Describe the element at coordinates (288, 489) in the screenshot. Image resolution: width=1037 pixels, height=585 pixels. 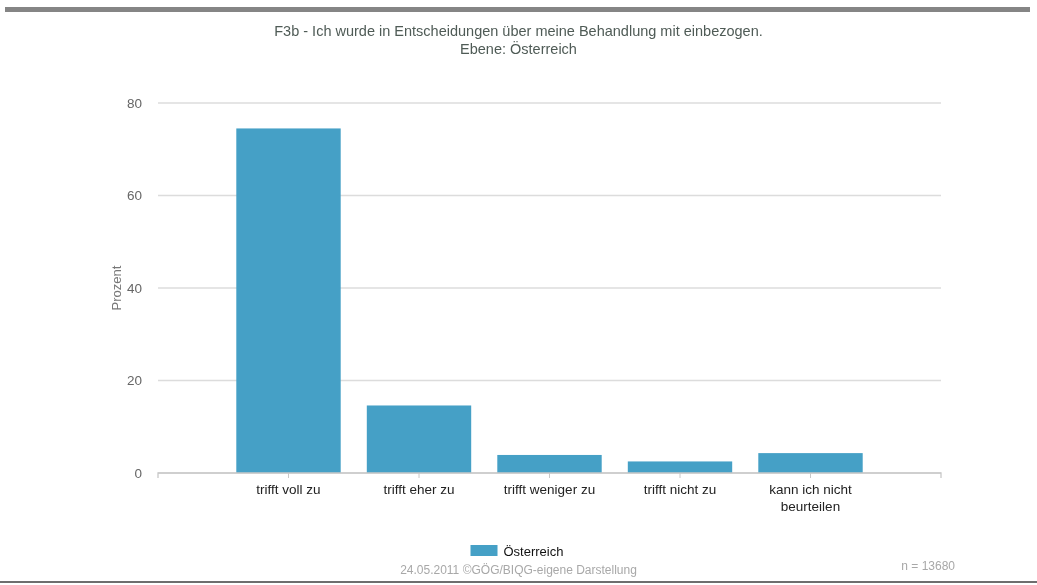
I see `x-tick-label: trifft voll zu` at that location.